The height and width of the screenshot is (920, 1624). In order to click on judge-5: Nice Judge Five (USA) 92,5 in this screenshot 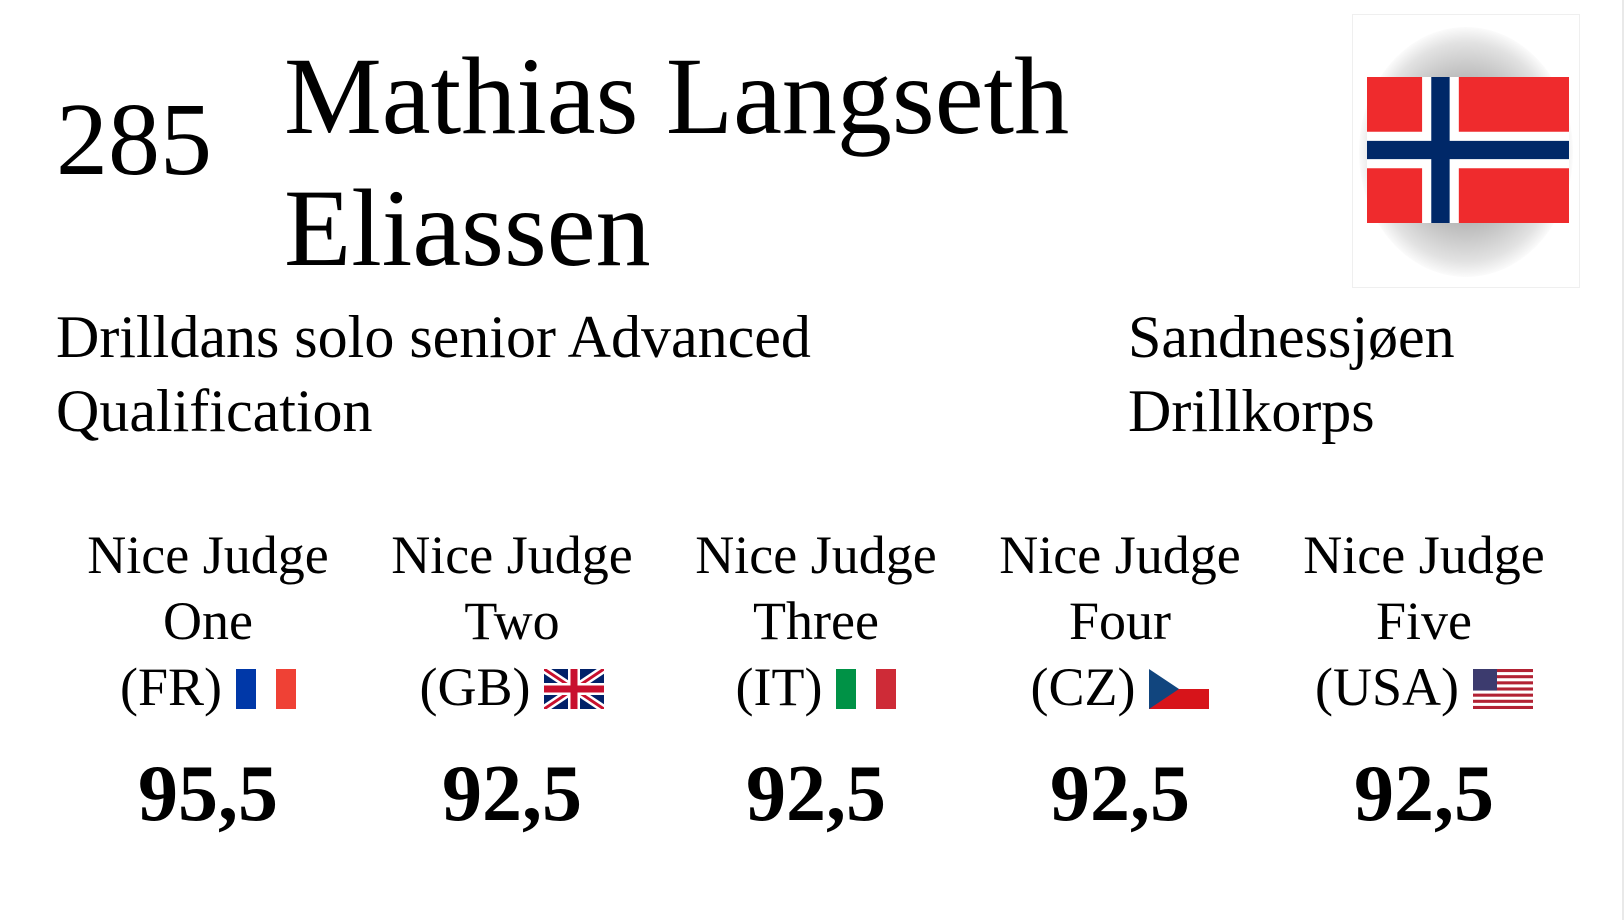, I will do `click(1424, 678)`.